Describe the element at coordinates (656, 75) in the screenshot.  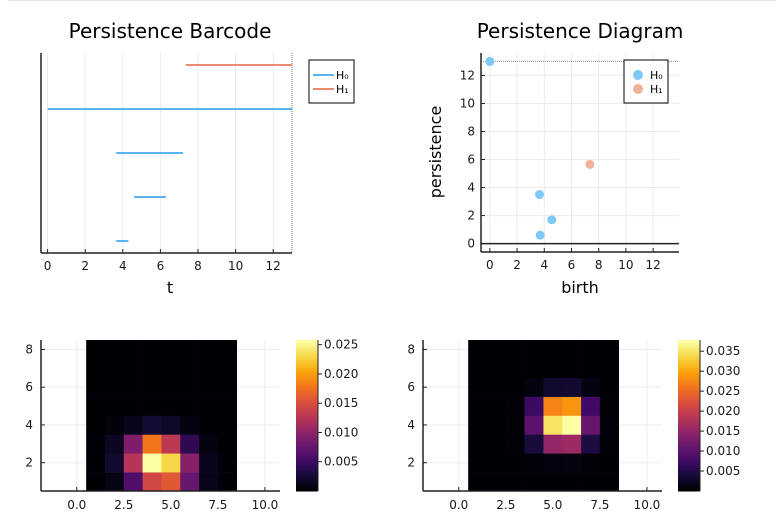
I see `diagram-legend-label: H₀` at that location.